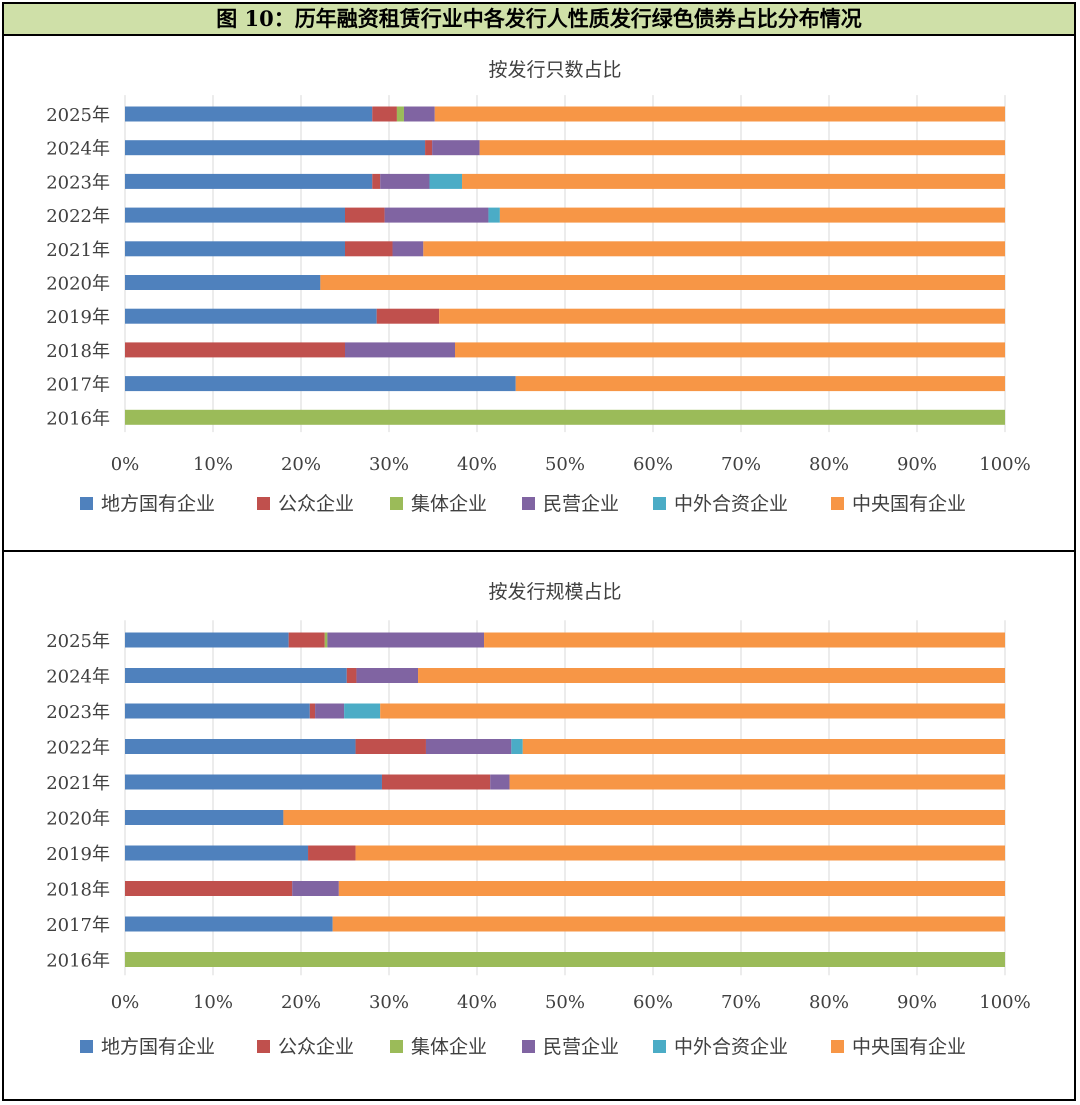  Describe the element at coordinates (581, 504) in the screenshot. I see `legend-label-0-3: 民营企业` at that location.